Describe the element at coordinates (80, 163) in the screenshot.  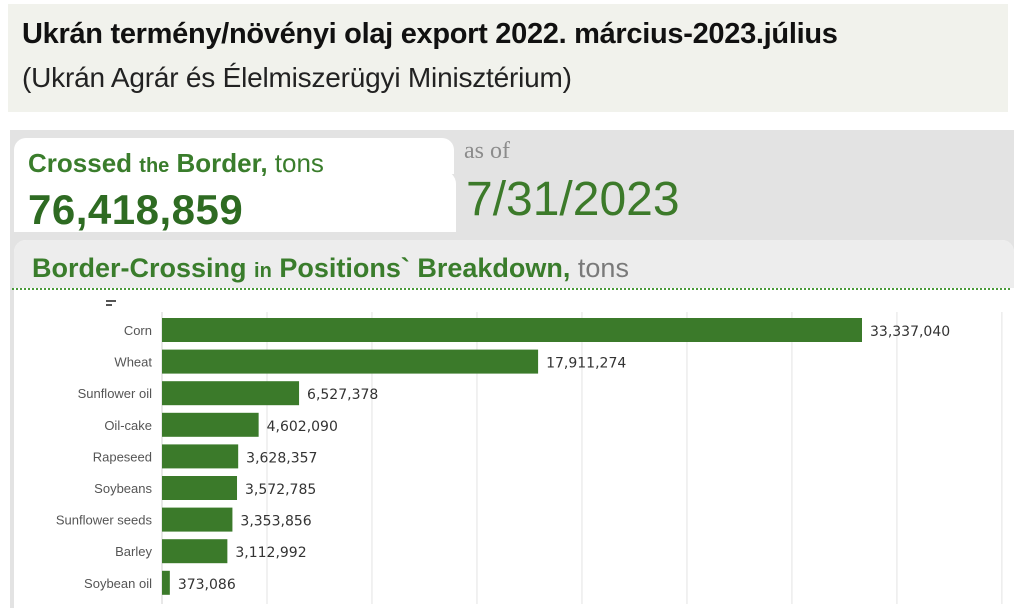
I see `kpi-label-word1: Crossed` at that location.